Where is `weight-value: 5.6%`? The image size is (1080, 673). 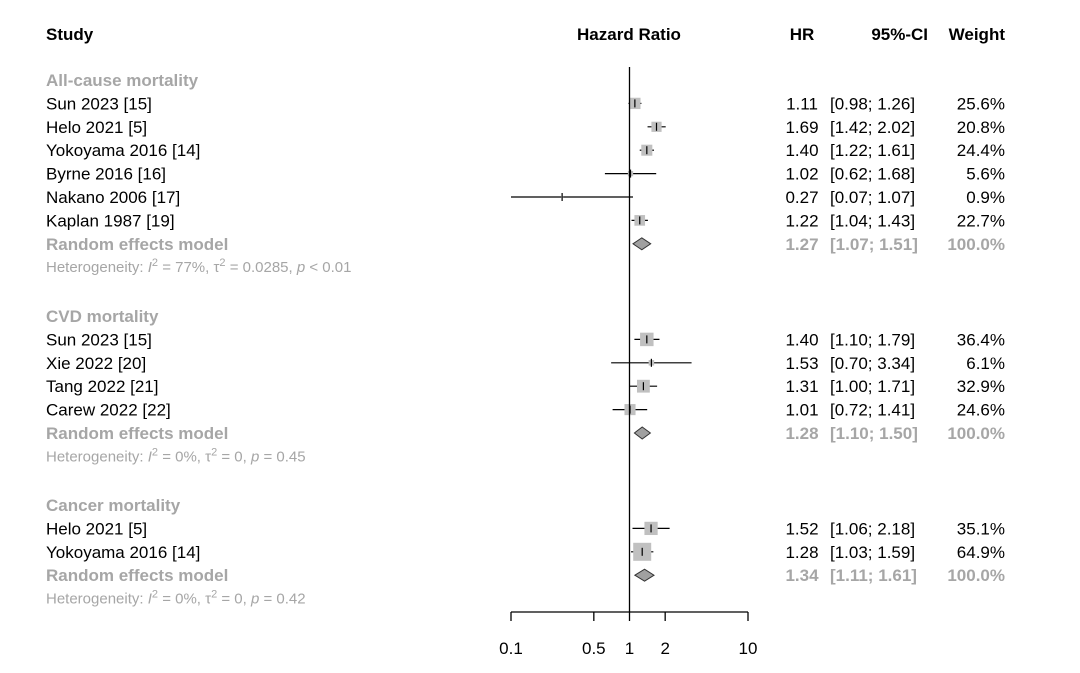 weight-value: 5.6% is located at coordinates (985, 174).